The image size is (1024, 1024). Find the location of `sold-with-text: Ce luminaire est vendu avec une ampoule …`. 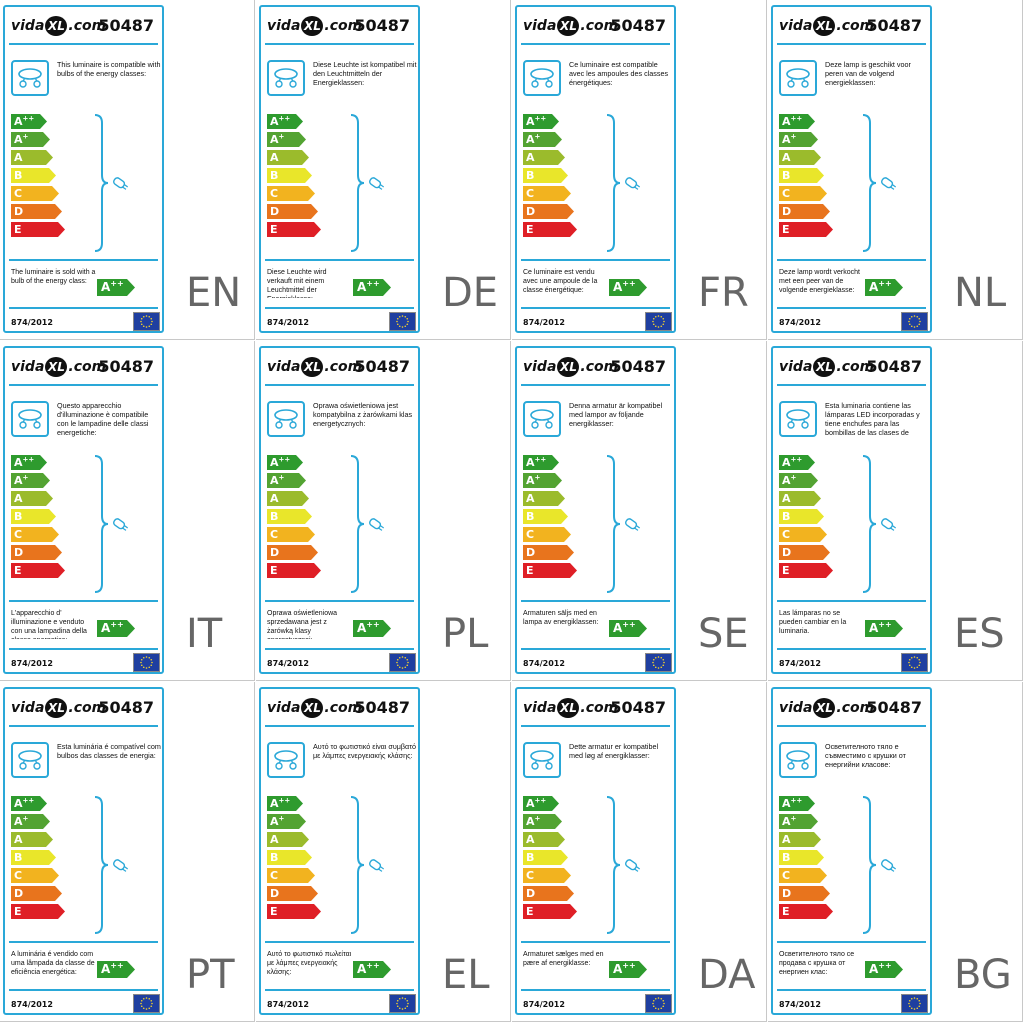

sold-with-text: Ce luminaire est vendu avec une ampoule … is located at coordinates (560, 281).